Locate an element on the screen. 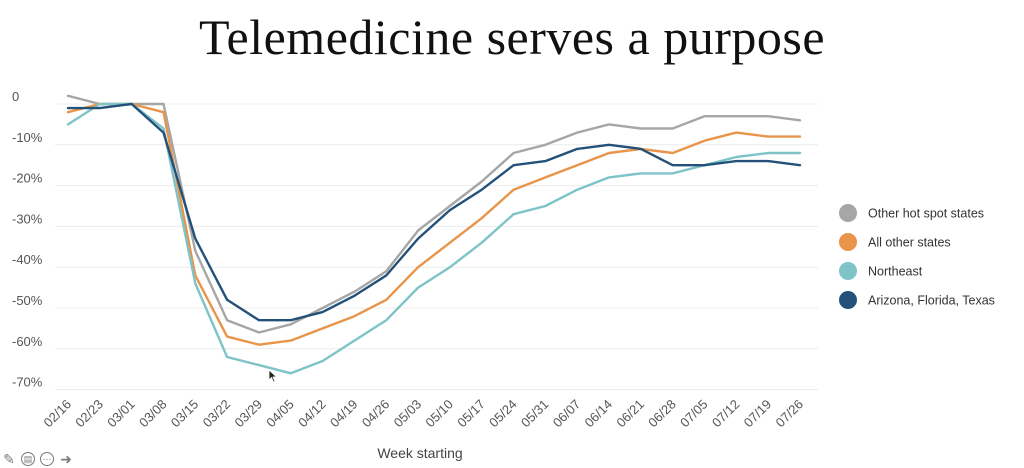 The height and width of the screenshot is (468, 1024). x-tick-label: 05/24 is located at coordinates (503, 414).